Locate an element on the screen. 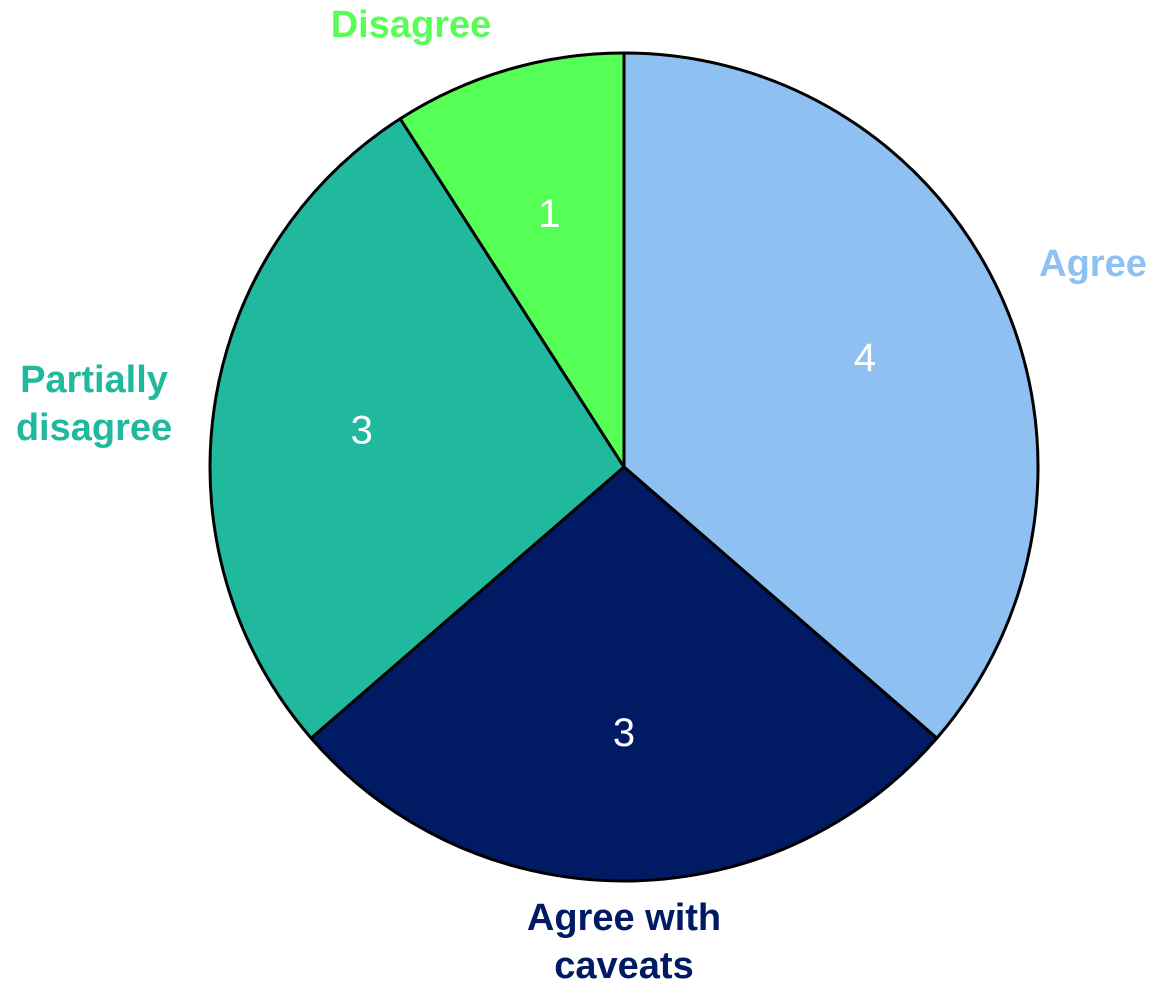 The width and height of the screenshot is (1156, 985). slice-label-line: caveats is located at coordinates (623, 965).